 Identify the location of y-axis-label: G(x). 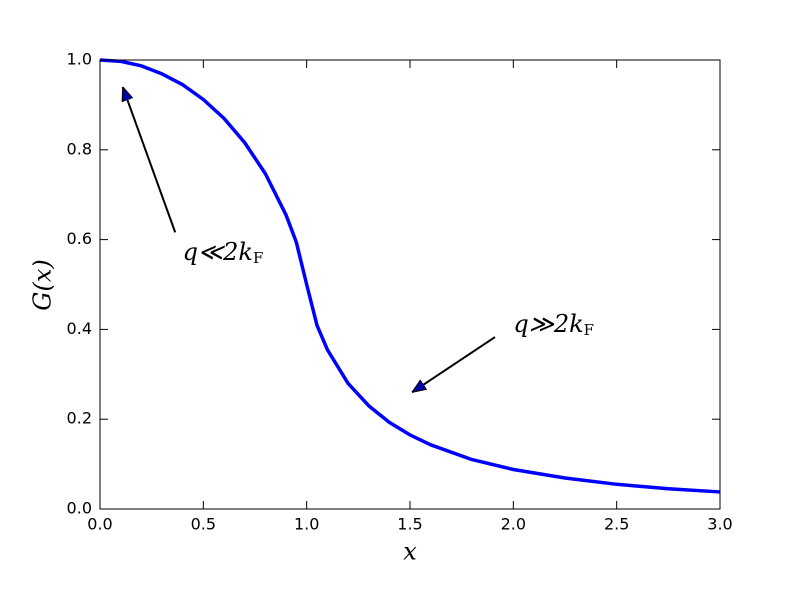
(43, 284).